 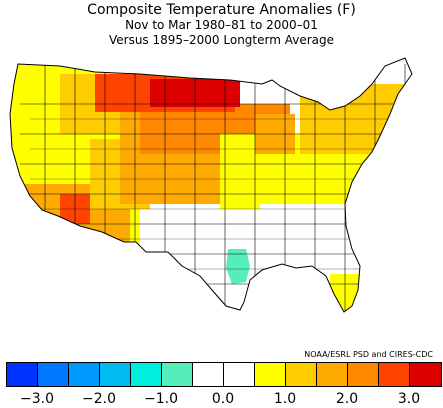 I want to click on legend-tick-label: 1.0, so click(x=285, y=399).